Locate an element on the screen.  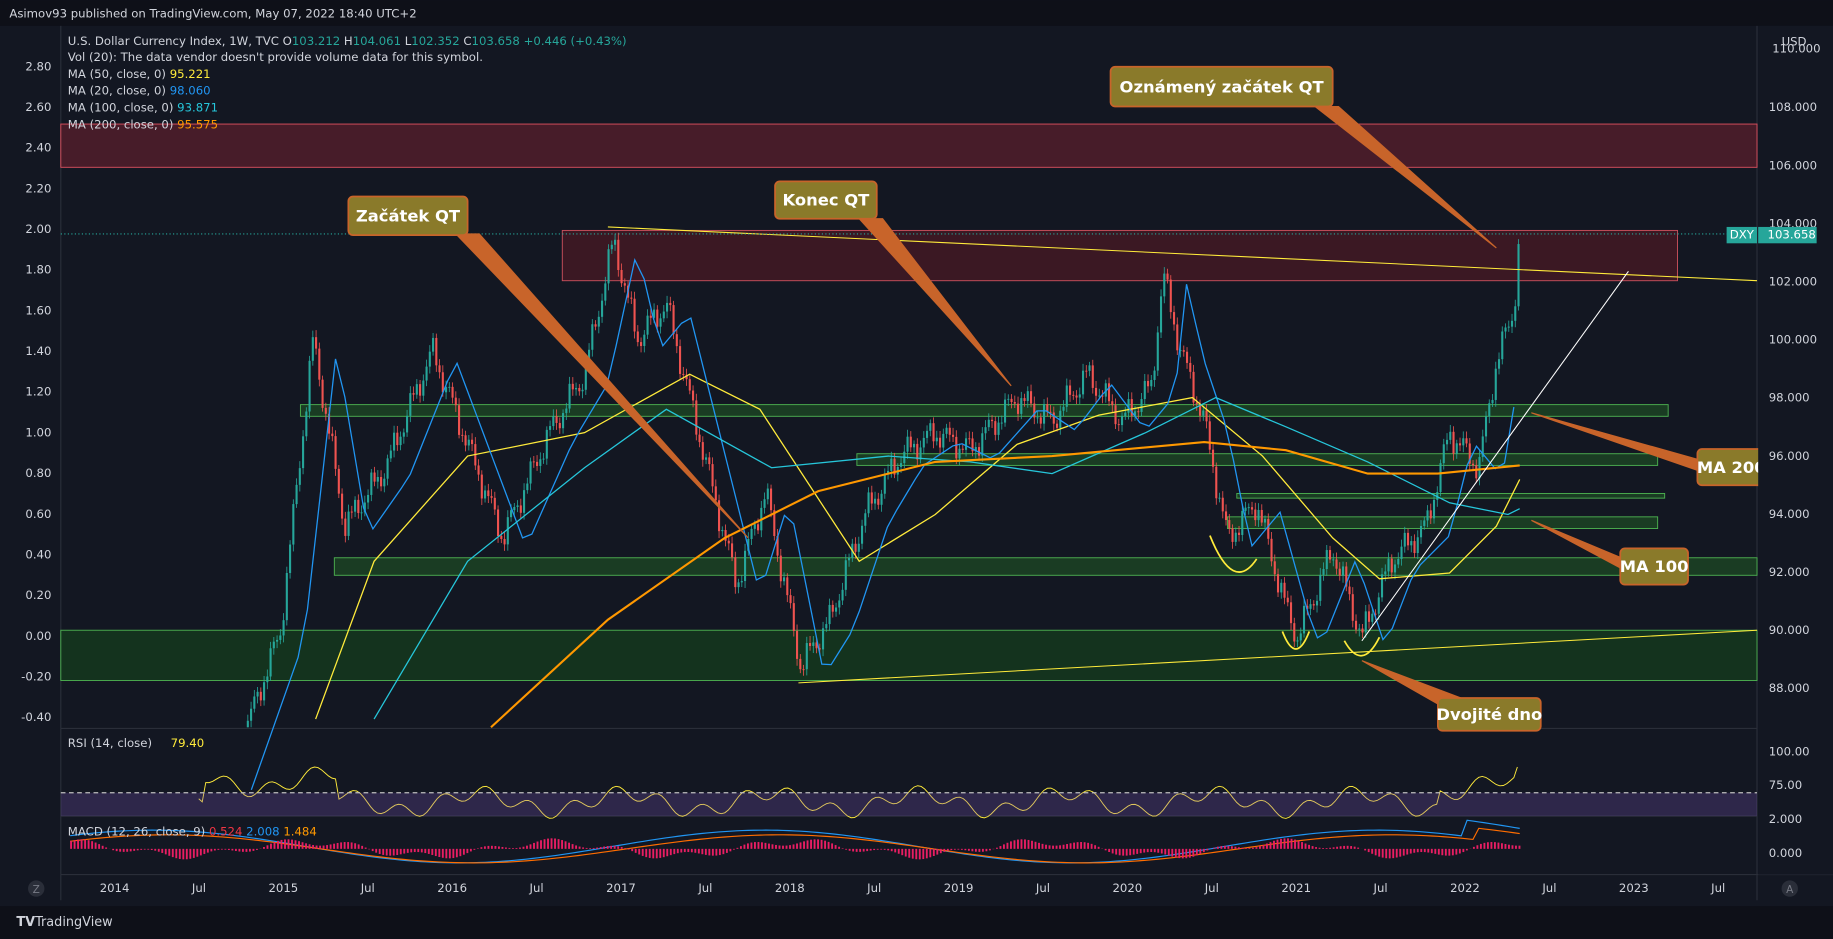
price-badge-symbol-bg is located at coordinates (1742, 235).